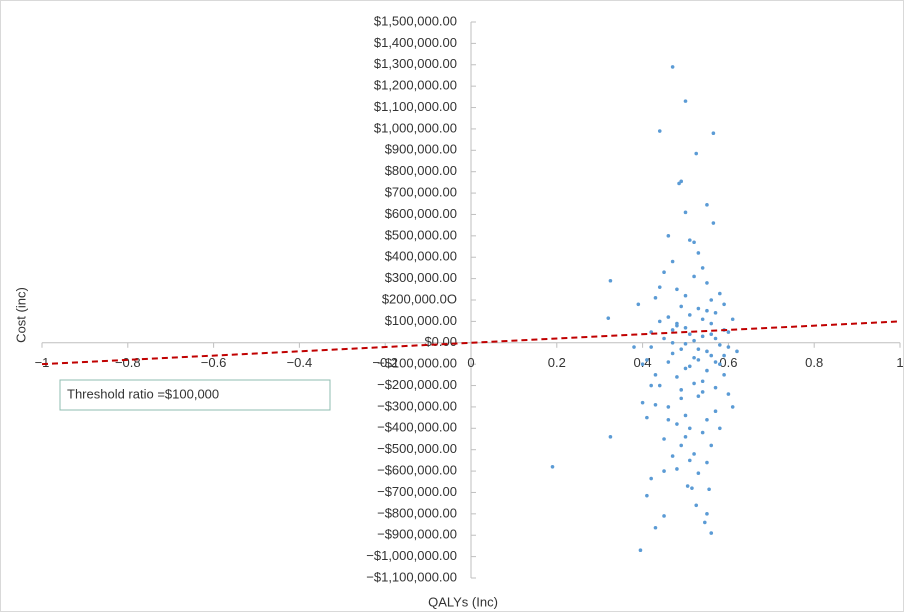 The width and height of the screenshot is (904, 612). What do you see at coordinates (417, 534) in the screenshot?
I see `y-tick-label: −$900,000.00` at bounding box center [417, 534].